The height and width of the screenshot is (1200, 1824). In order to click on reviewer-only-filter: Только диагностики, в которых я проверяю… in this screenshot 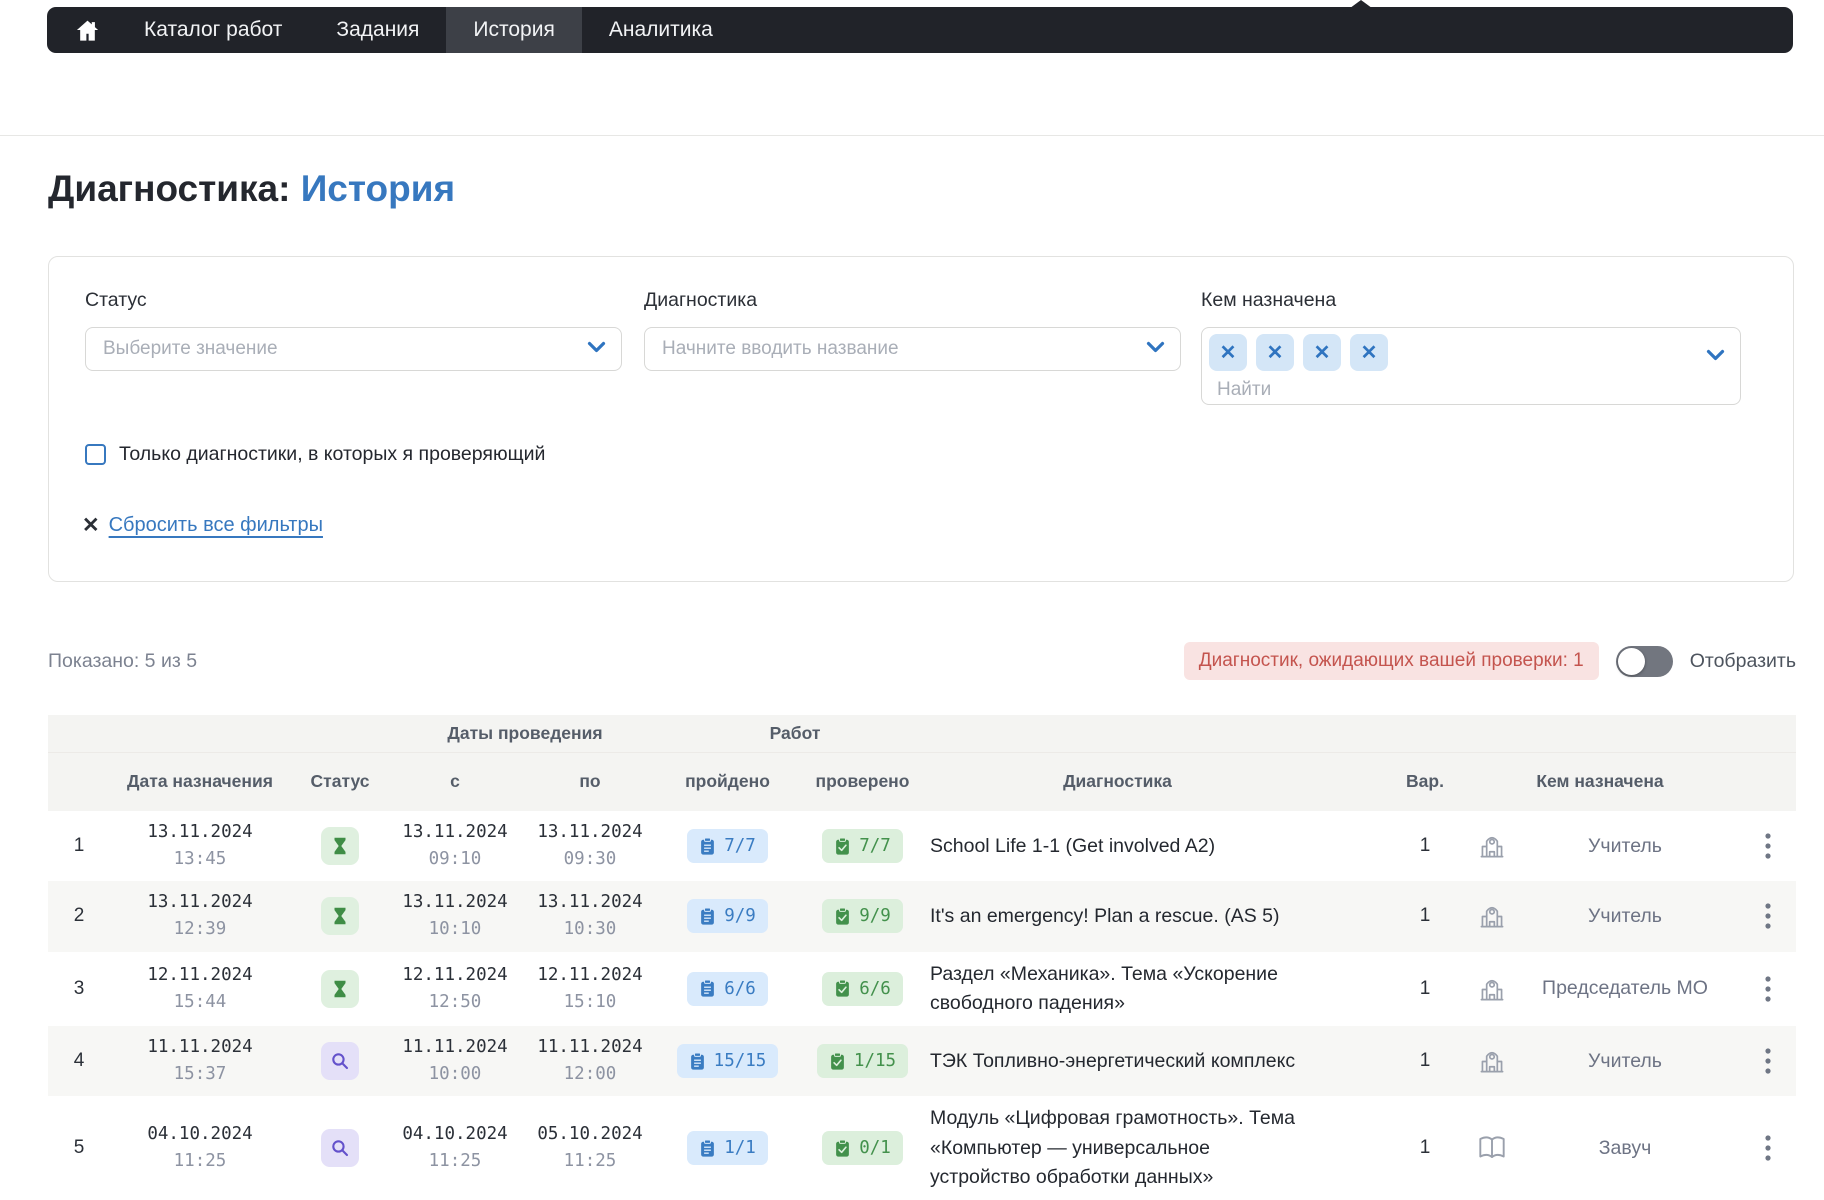, I will do `click(315, 454)`.